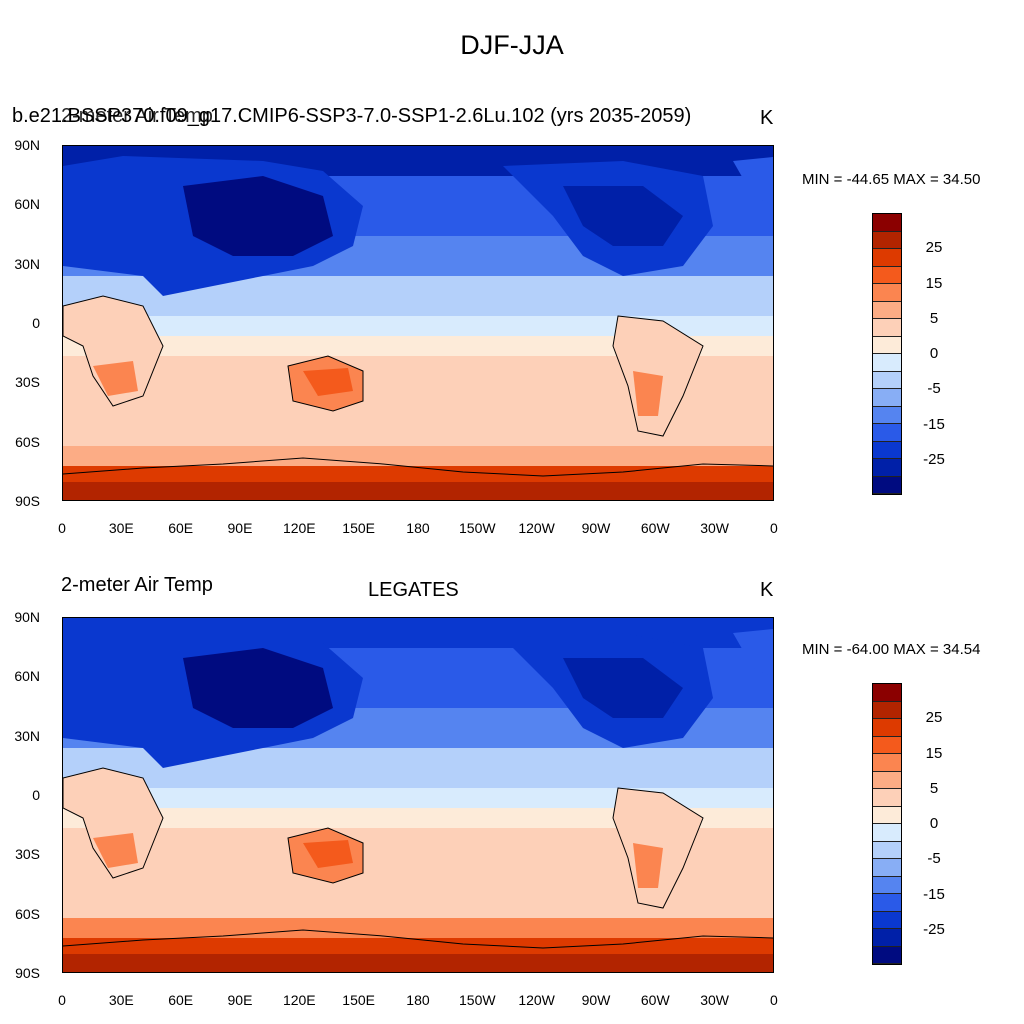 Image resolution: width=1024 pixels, height=1024 pixels. I want to click on panel-variable: 2-meter Air Temp, so click(137, 116).